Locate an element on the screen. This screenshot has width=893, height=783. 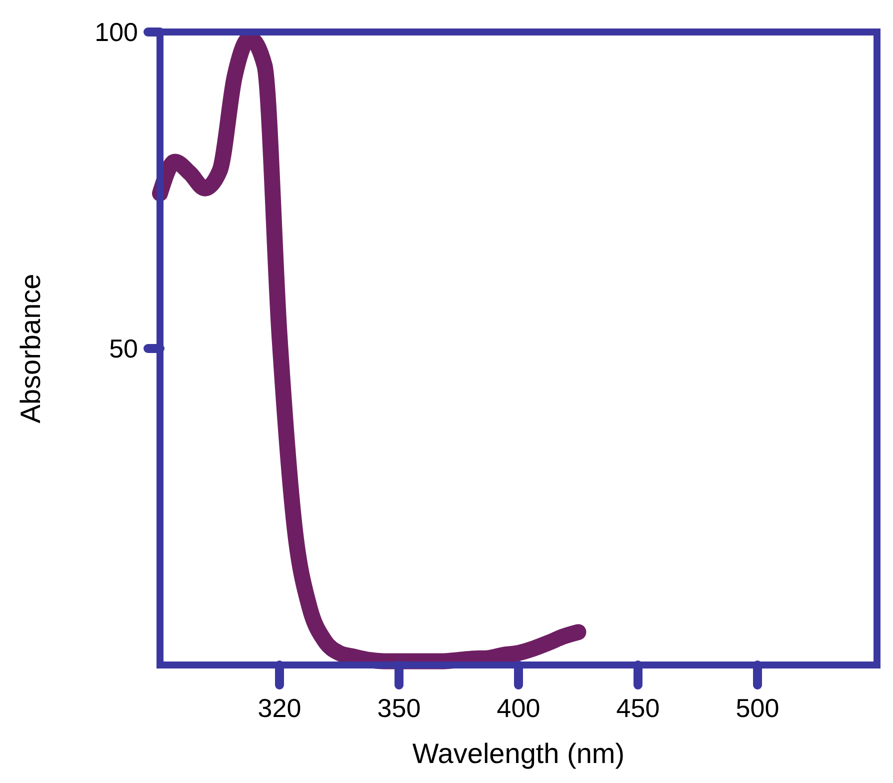
x-tick-label: 500 is located at coordinates (758, 708).